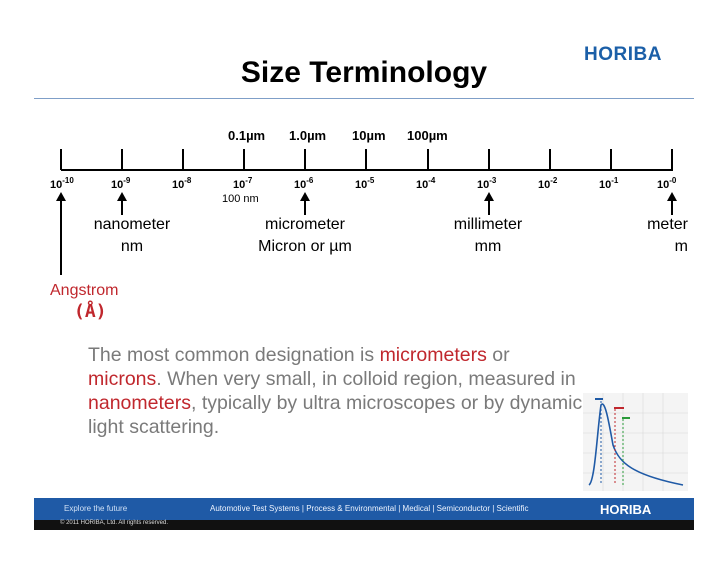  What do you see at coordinates (114, 523) in the screenshot?
I see `footer-copyright: © 2011 HORIBA, Ltd. All rights reserved.` at bounding box center [114, 523].